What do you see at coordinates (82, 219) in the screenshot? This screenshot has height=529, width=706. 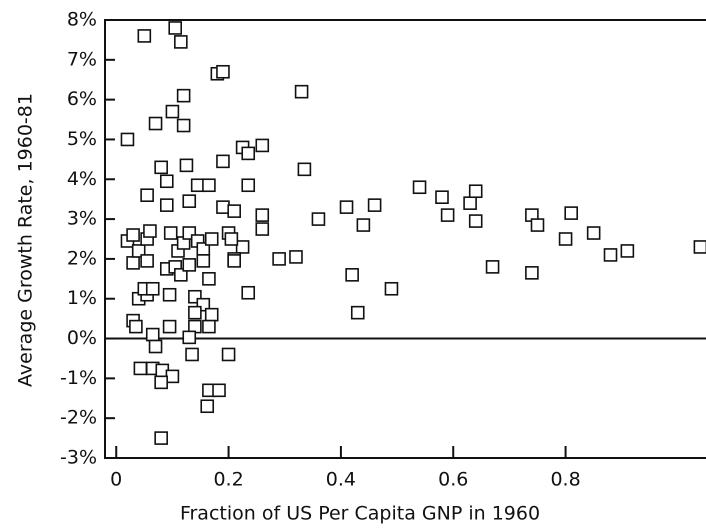 I see `y-tick-label: 3%` at bounding box center [82, 219].